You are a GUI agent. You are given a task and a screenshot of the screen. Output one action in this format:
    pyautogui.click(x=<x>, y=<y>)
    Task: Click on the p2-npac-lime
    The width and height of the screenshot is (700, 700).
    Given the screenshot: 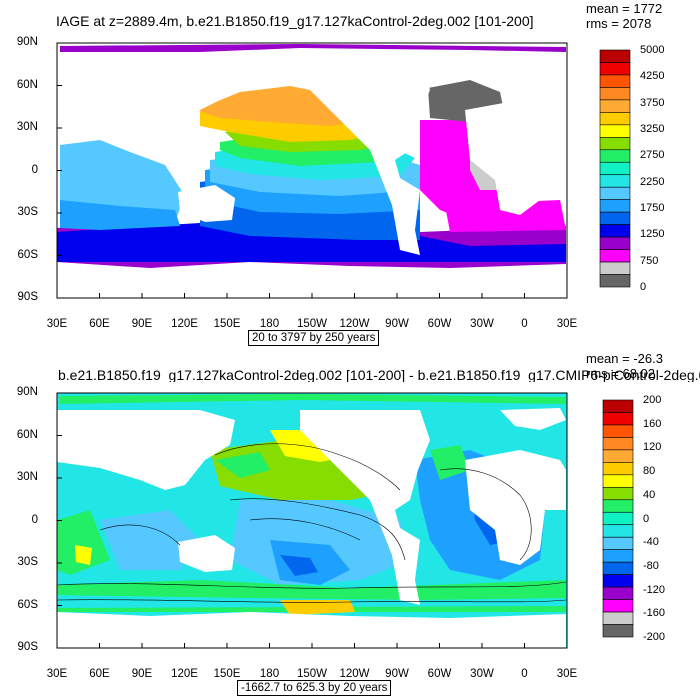 What is the action you would take?
    pyautogui.click(x=242, y=465)
    